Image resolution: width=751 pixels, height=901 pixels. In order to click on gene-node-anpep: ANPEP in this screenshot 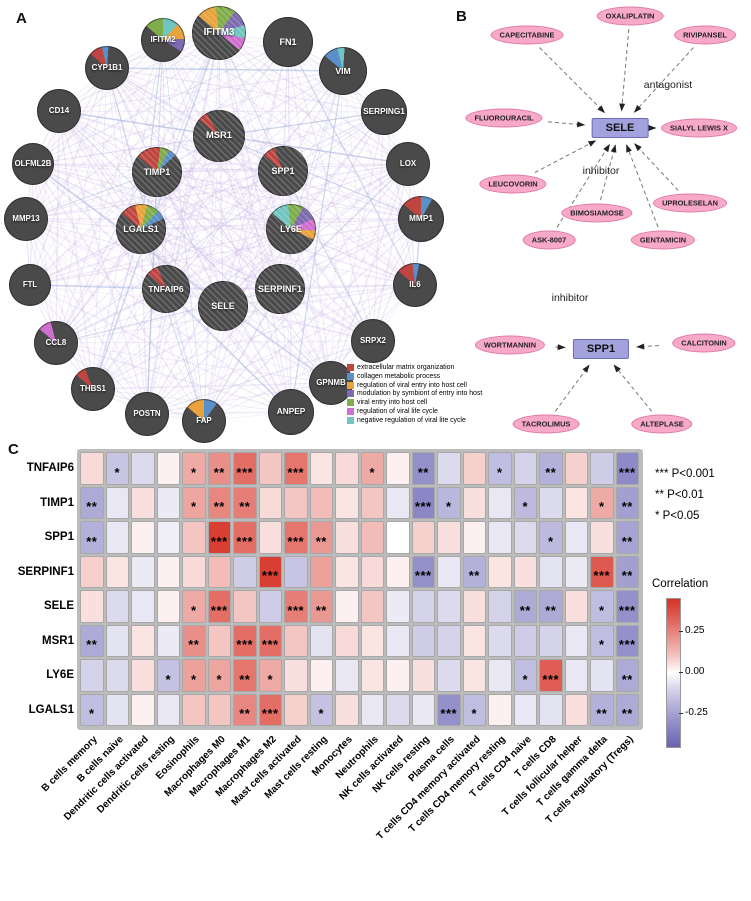, I will do `click(291, 412)`.